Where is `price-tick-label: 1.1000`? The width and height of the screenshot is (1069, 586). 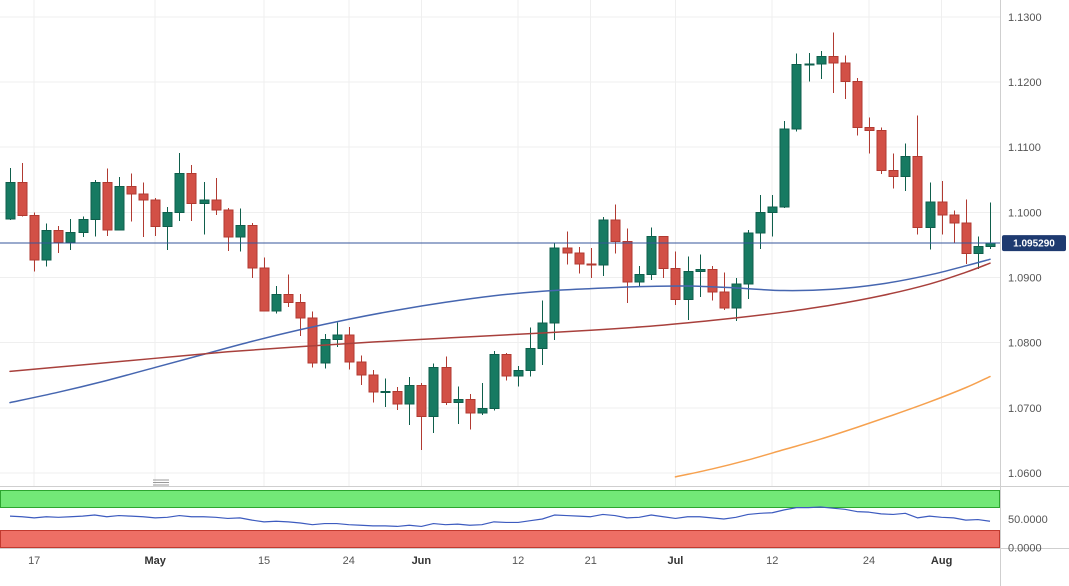
price-tick-label: 1.1000 is located at coordinates (1025, 213).